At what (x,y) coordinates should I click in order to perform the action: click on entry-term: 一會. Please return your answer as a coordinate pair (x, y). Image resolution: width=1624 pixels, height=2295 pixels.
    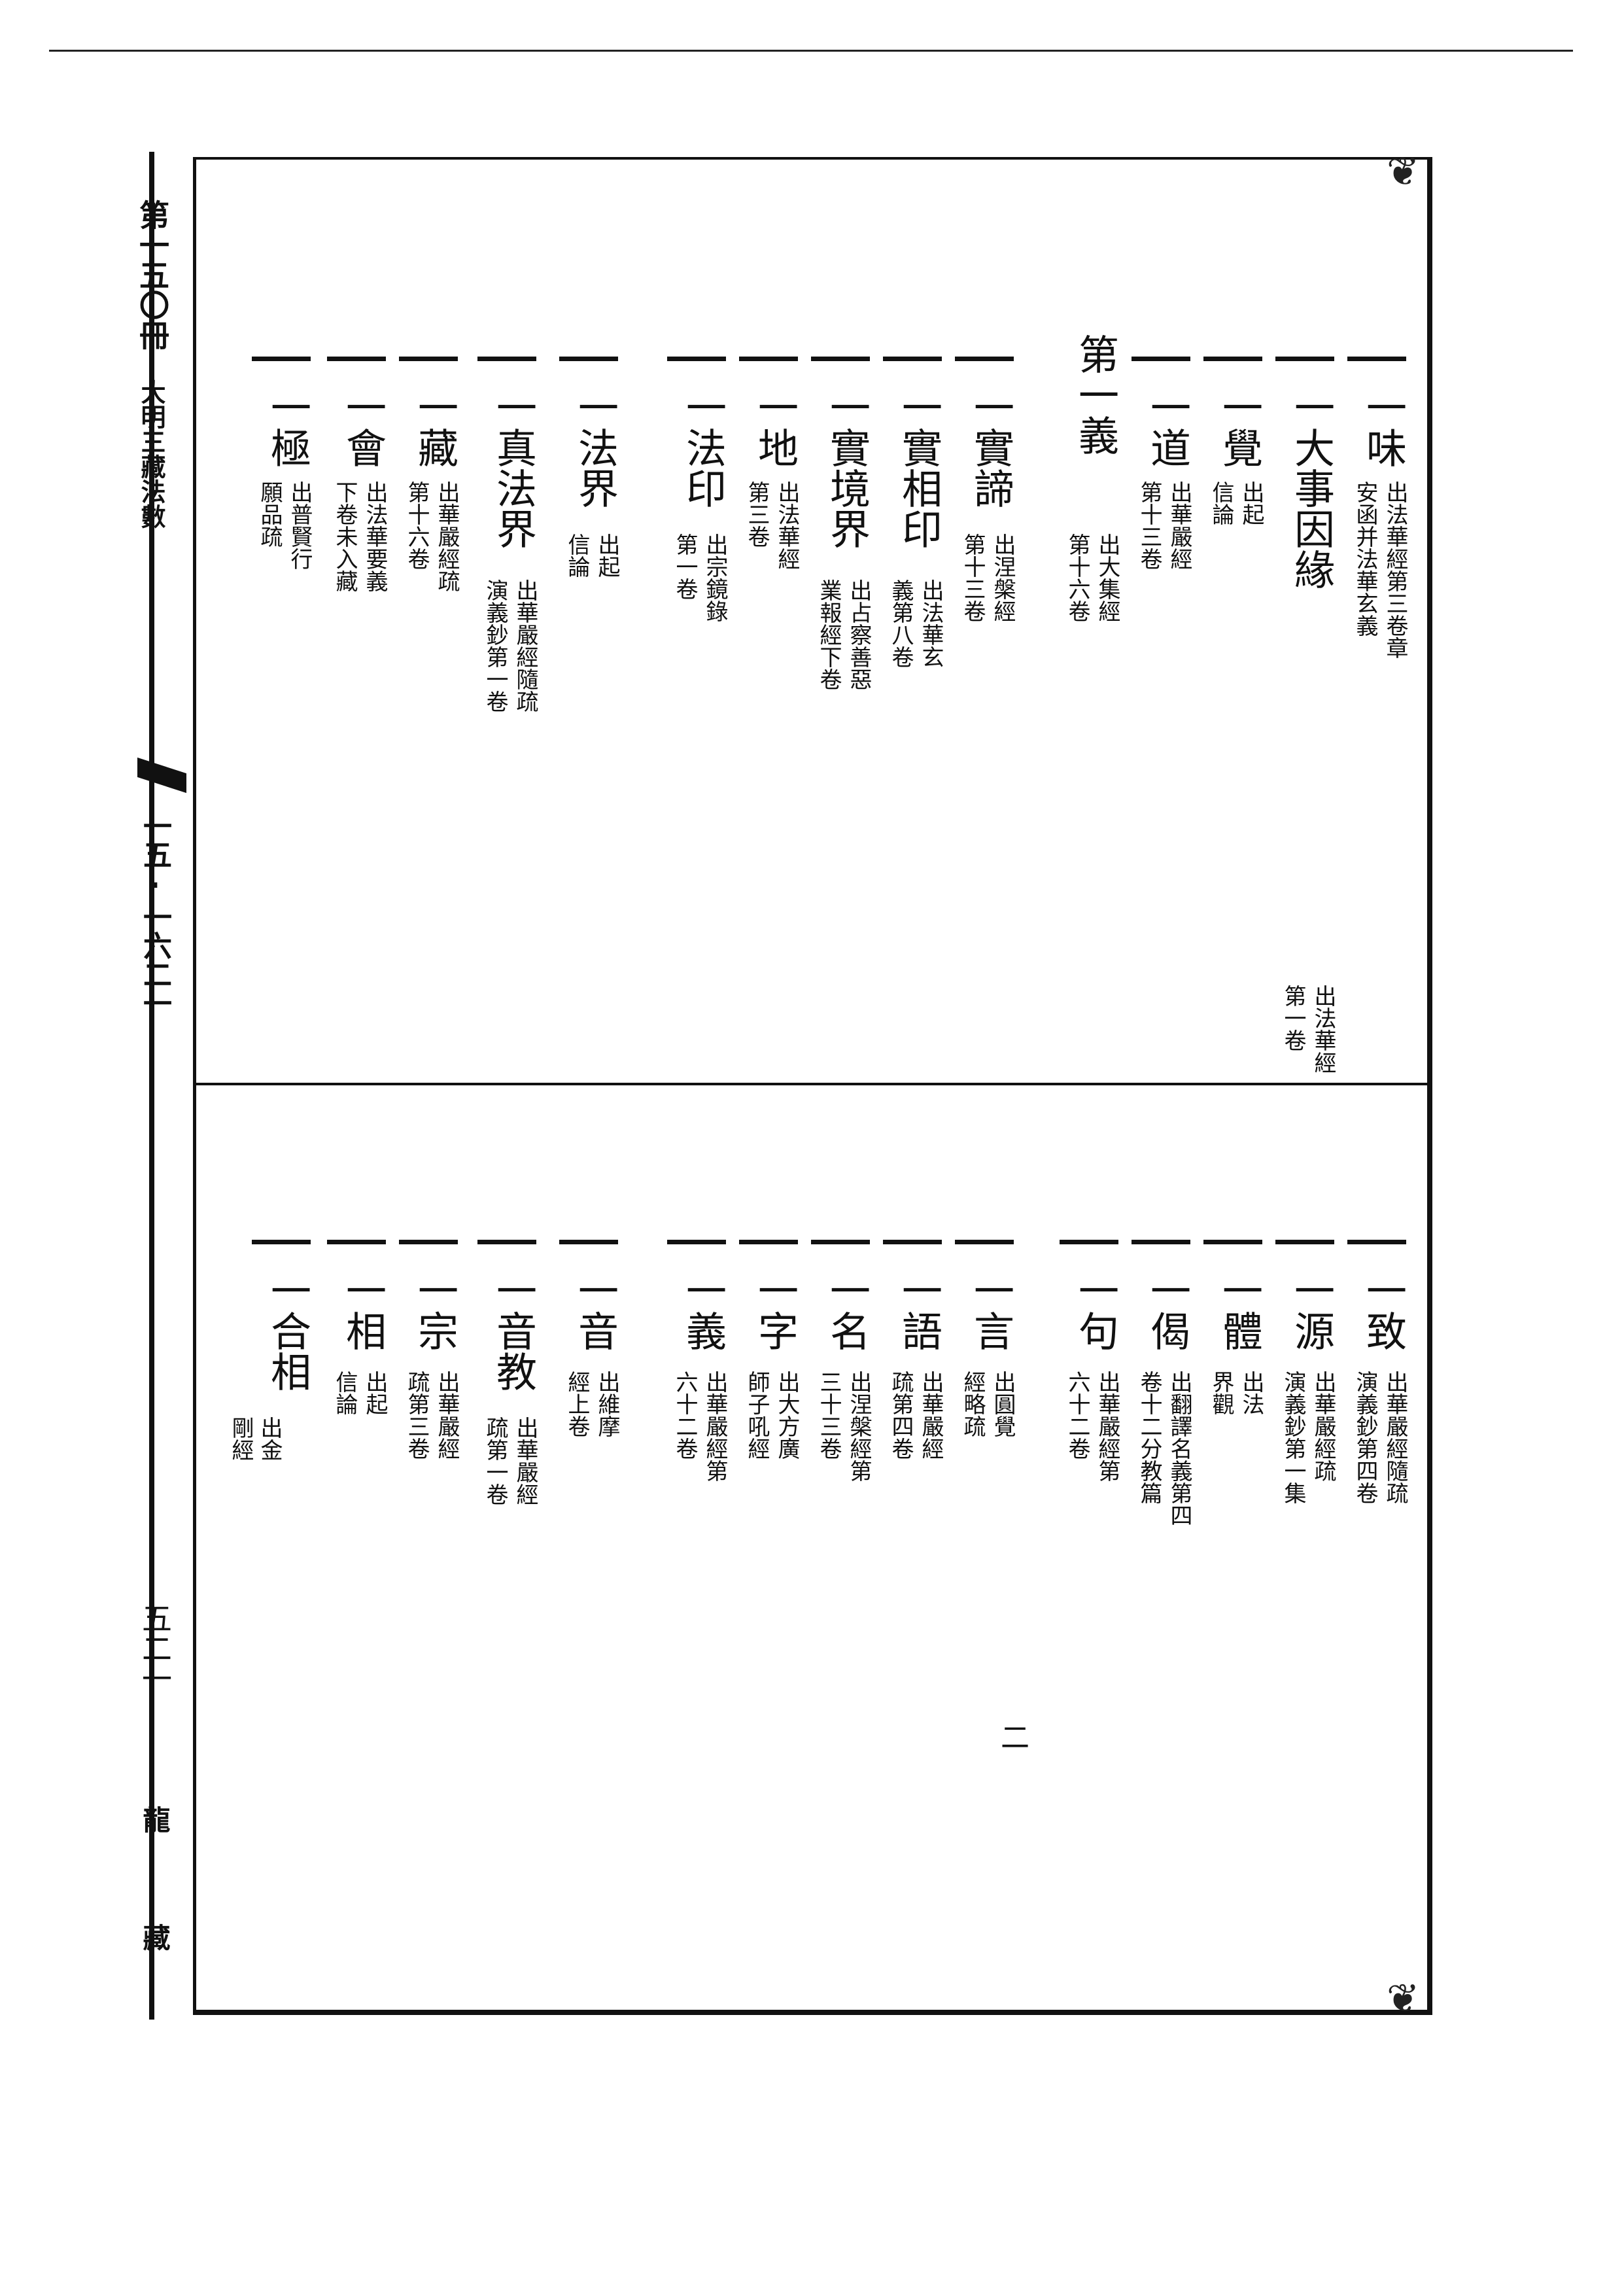
    Looking at the image, I should click on (363, 428).